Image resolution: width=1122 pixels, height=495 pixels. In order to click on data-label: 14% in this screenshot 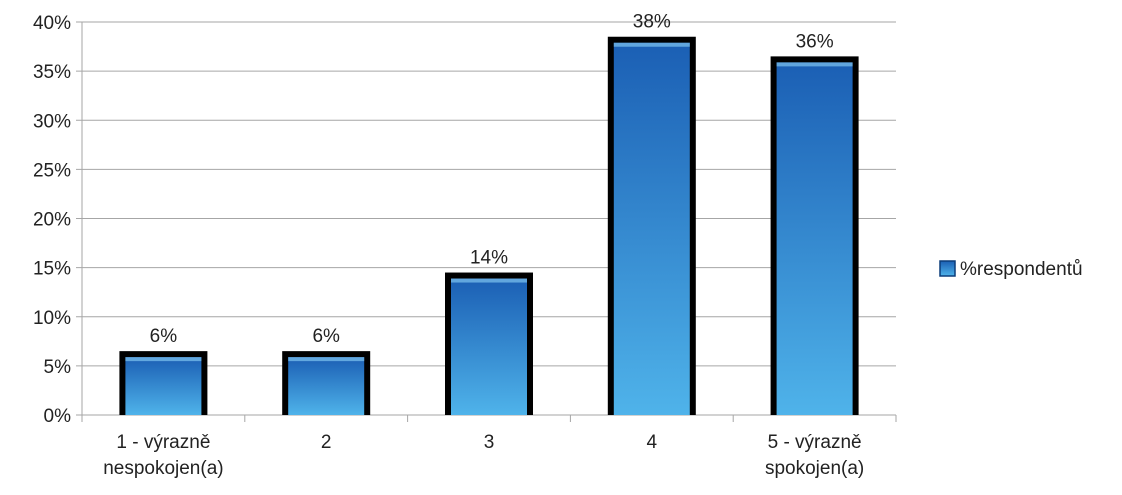, I will do `click(489, 258)`.